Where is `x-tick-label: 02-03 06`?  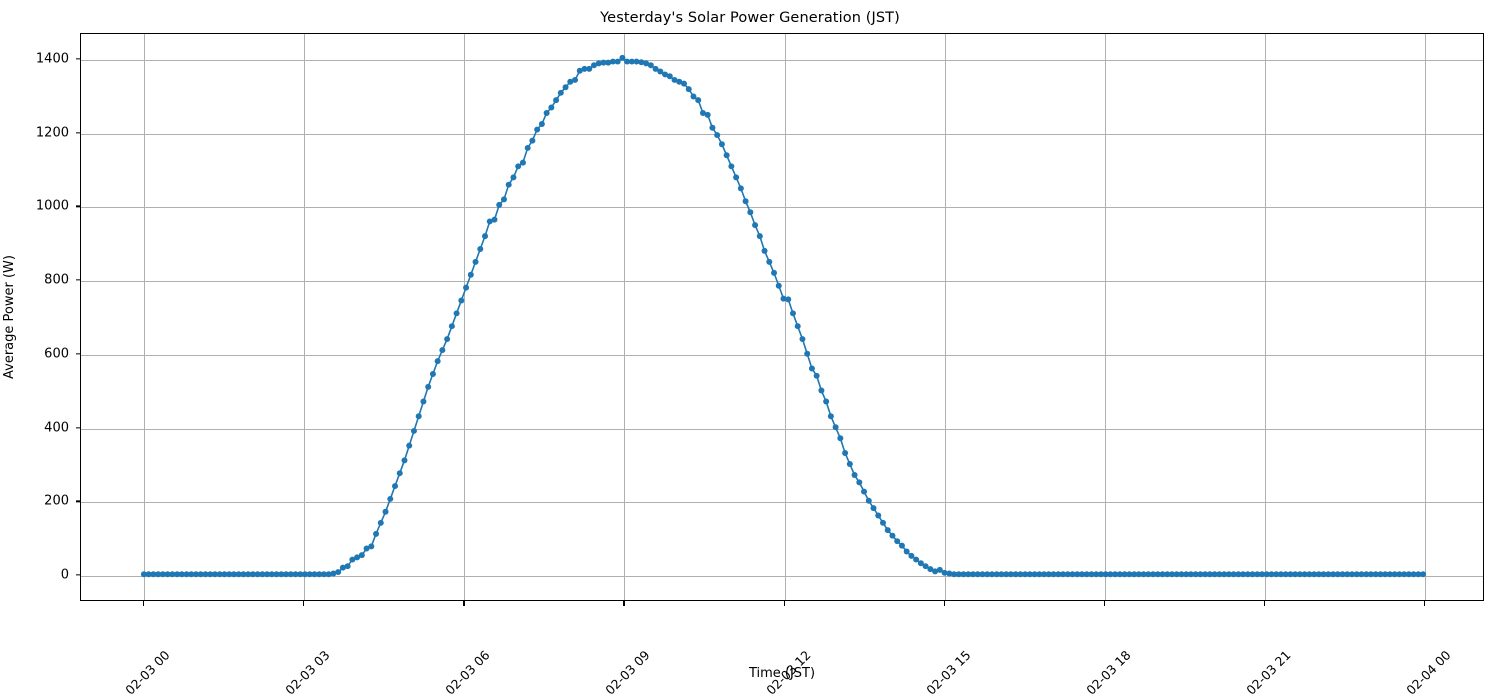
x-tick-label: 02-03 06 is located at coordinates (488, 653).